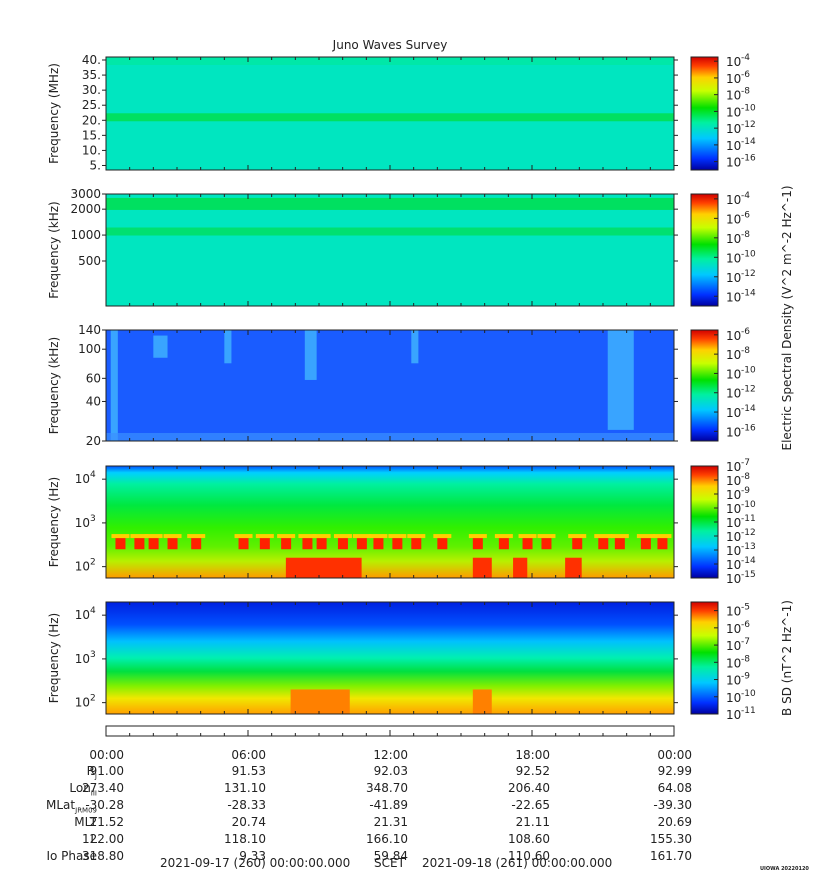  I want to click on credit-label: UIOWA 20220120, so click(784, 869).